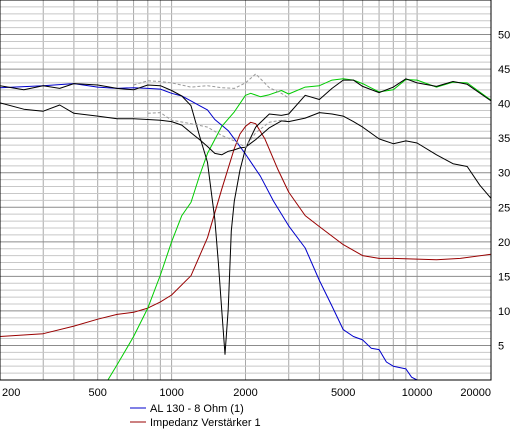 The image size is (520, 432). I want to click on y-axis-ticks: 5 10 15 20 25 30 35 40 45 50, so click(504, 191).